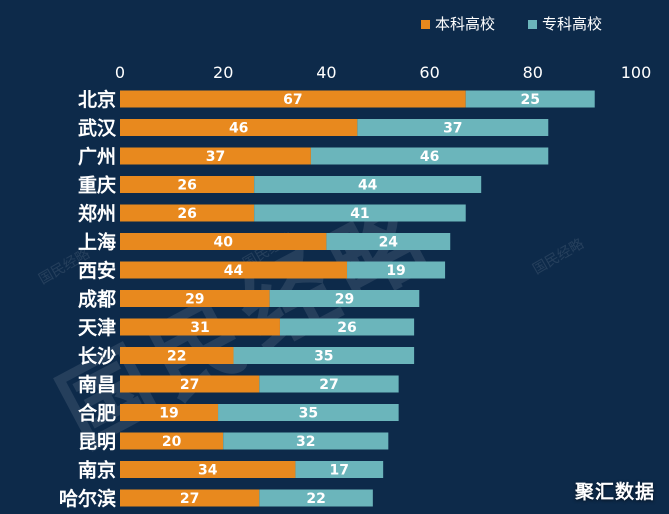 This screenshot has height=514, width=669. What do you see at coordinates (97, 327) in the screenshot?
I see `category-label: 天津` at bounding box center [97, 327].